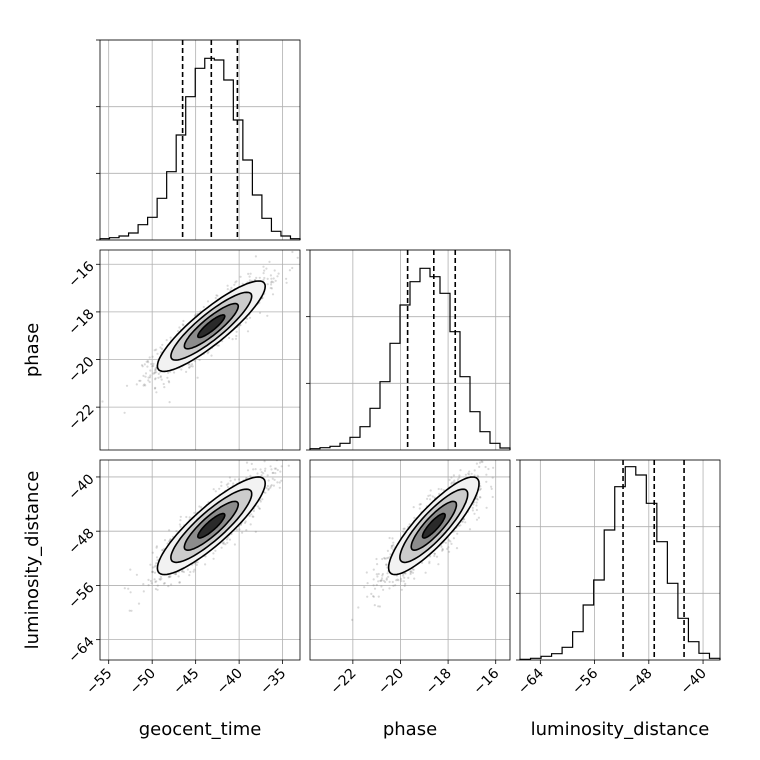 The width and height of the screenshot is (760, 760). Describe the element at coordinates (200, 148) in the screenshot. I see `histogram-geocent_time` at that location.